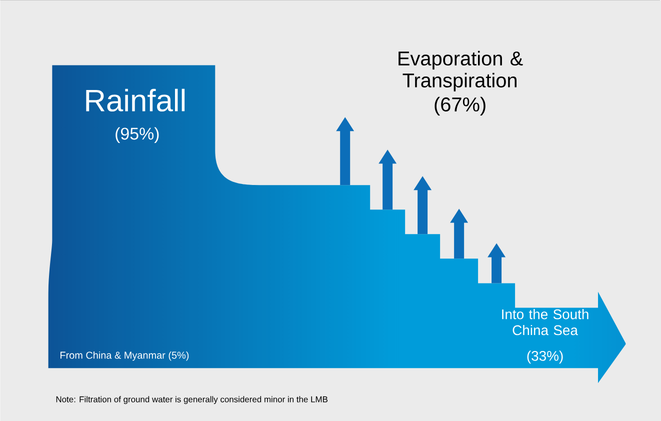  What do you see at coordinates (460, 71) in the screenshot?
I see `category-label: Evaporation & Transpiration` at bounding box center [460, 71].